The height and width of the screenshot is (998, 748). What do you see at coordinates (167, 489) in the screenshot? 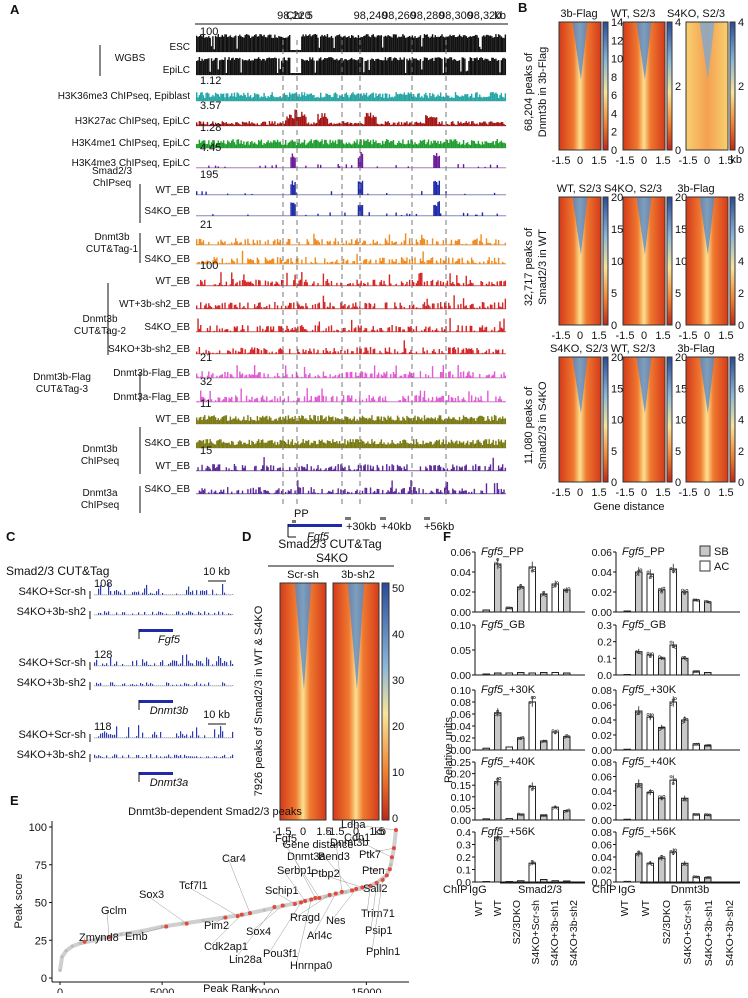
I see `track-label: S4KO_EB` at bounding box center [167, 489].